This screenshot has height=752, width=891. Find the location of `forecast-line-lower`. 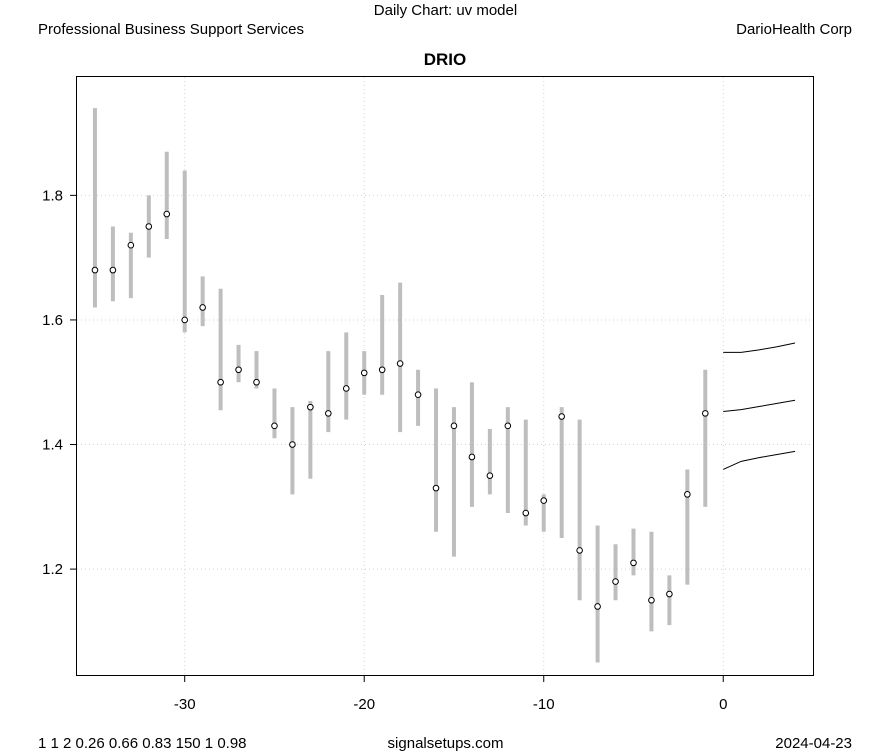

forecast-line-lower is located at coordinates (759, 460).